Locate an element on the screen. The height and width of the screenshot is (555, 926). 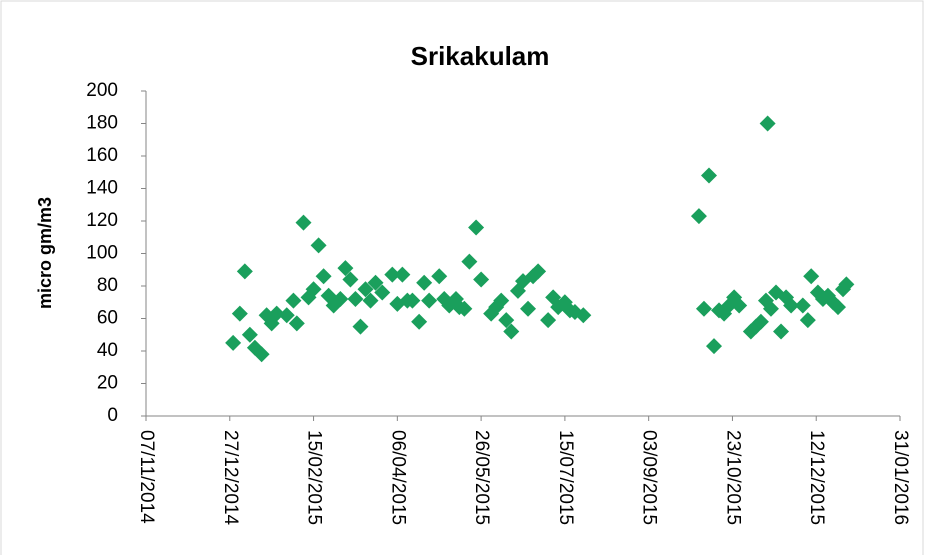
x-tick-label: 06/04/2015 is located at coordinates (397, 477).